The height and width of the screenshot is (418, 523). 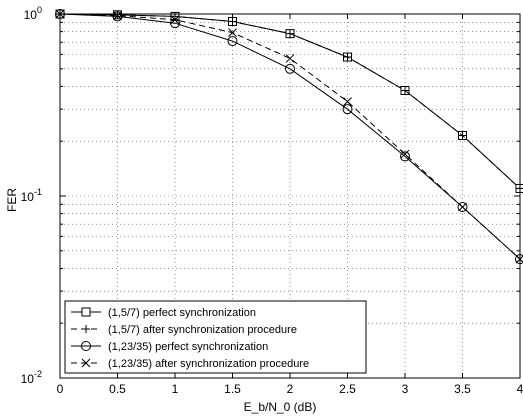 I want to click on legend-label: (1,23/35) perfect synchronization, so click(x=188, y=347).